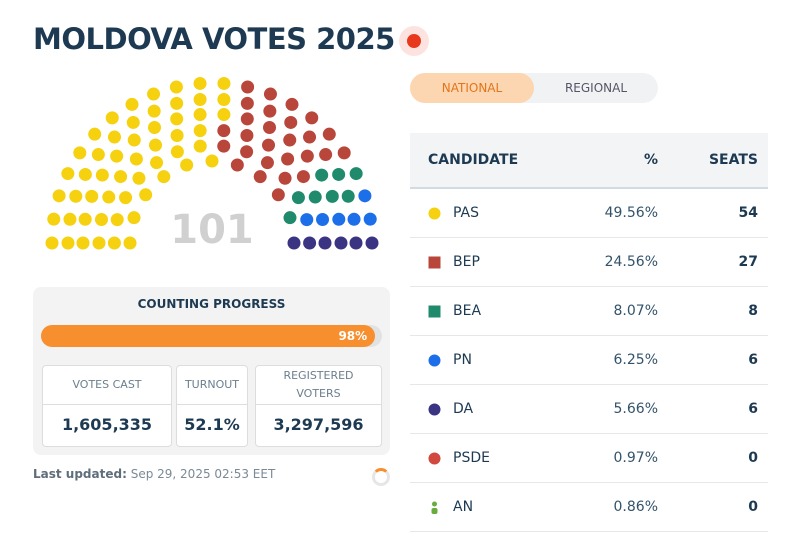 The width and height of the screenshot is (800, 550). What do you see at coordinates (733, 160) in the screenshot?
I see `column-header: SEATS` at bounding box center [733, 160].